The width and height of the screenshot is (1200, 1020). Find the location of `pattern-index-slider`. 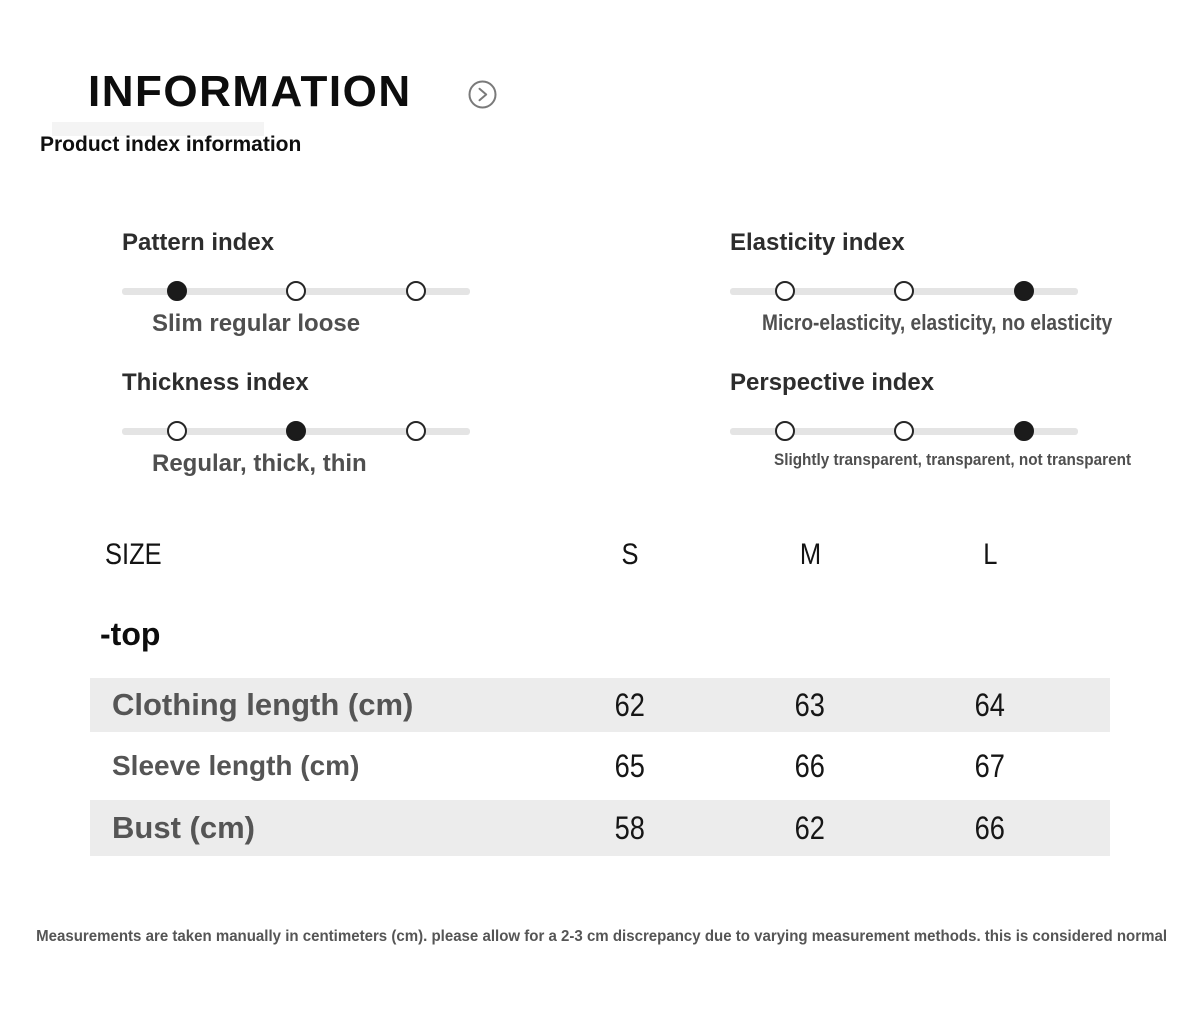

pattern-index-slider is located at coordinates (296, 291).